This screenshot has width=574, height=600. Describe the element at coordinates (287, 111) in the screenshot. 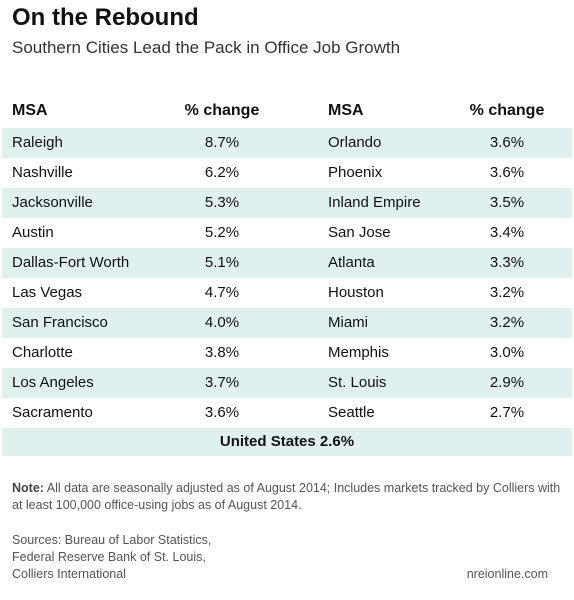

I see `header-row: MSA % change MSA % change` at that location.